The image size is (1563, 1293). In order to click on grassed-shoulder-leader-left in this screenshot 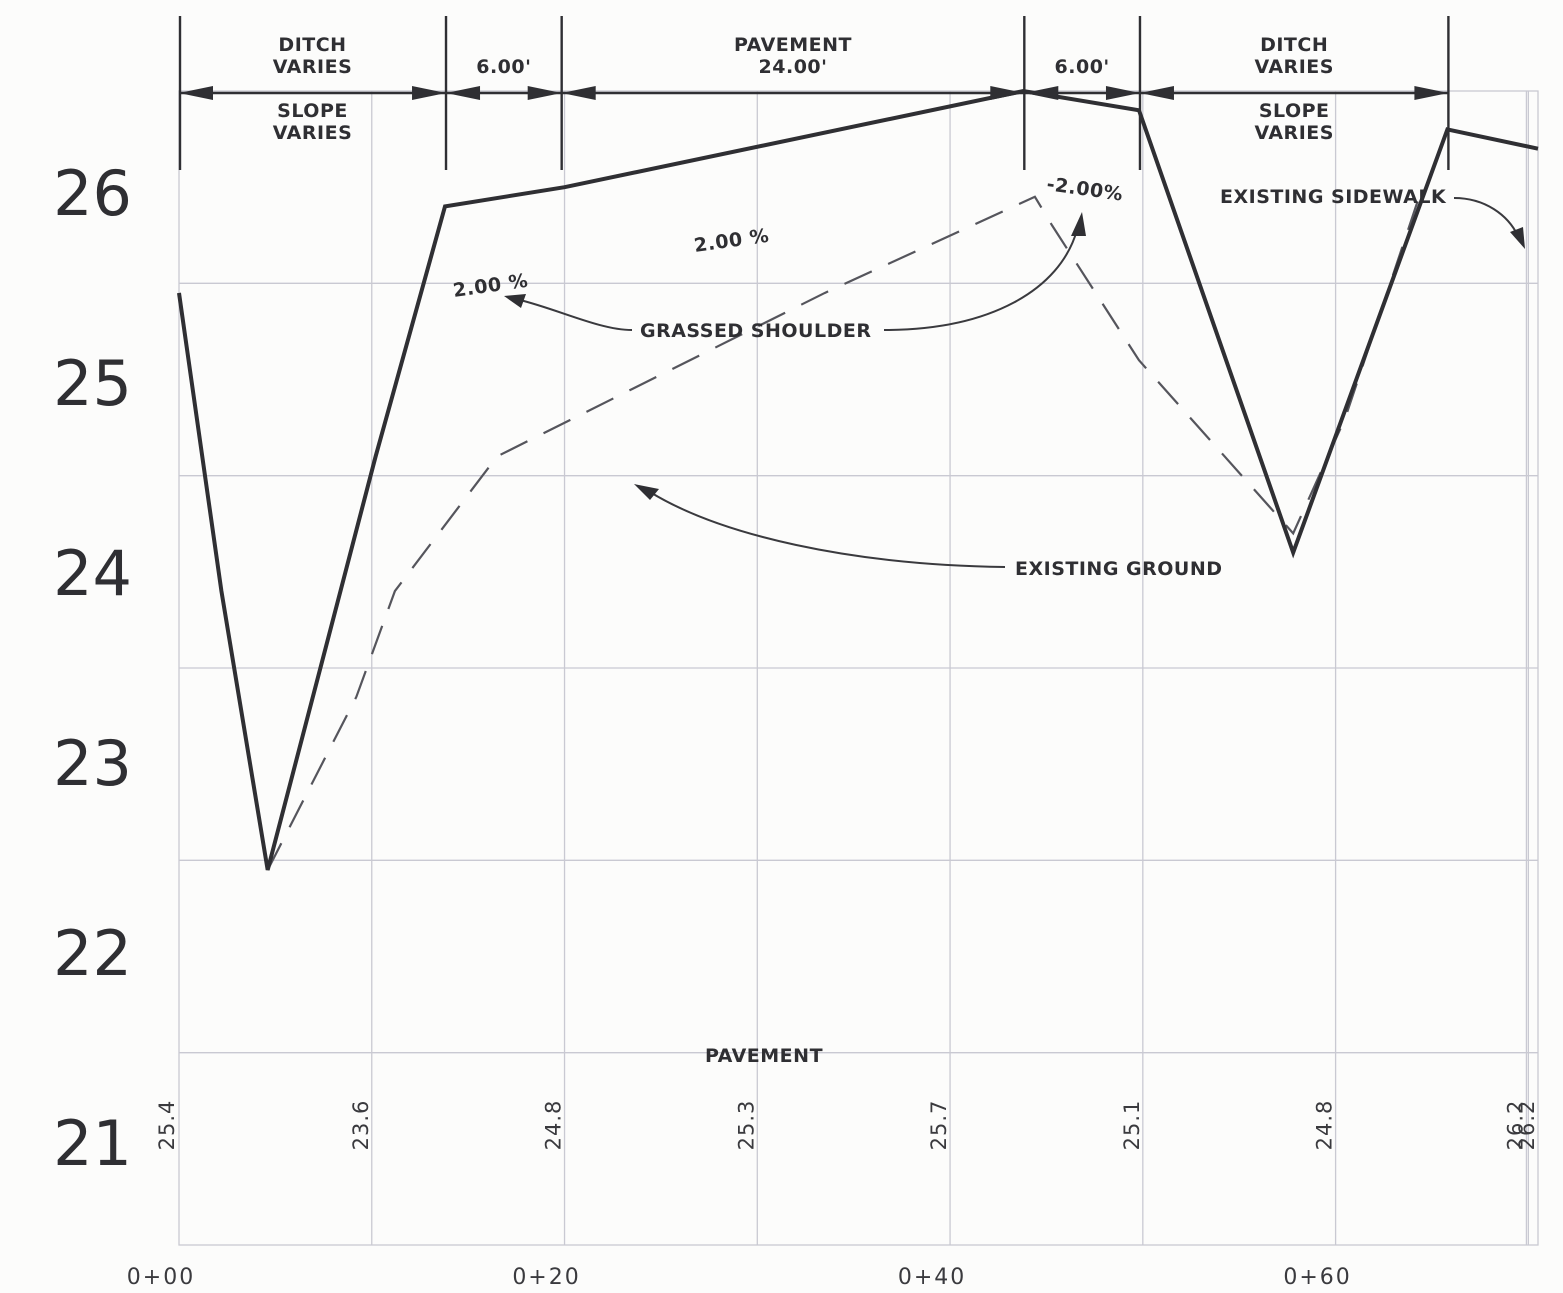, I will do `click(576, 315)`.